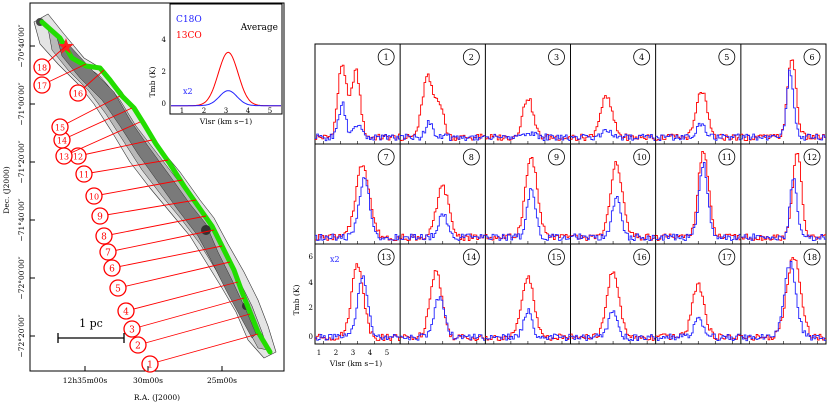  I want to click on dec-axis-label: Dec. (J2000), so click(6, 189).